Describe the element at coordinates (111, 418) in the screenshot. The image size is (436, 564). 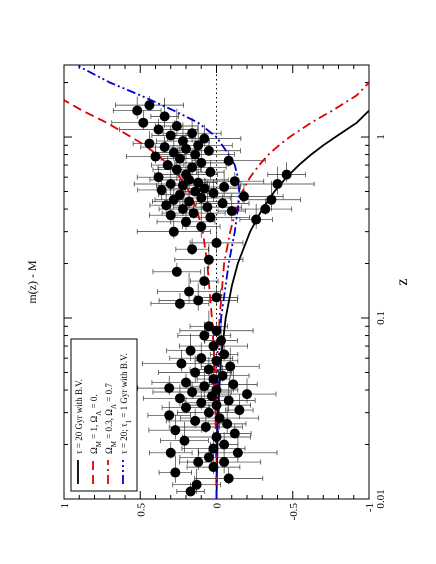
I see `legend-label-3: ΩM = 0.3, ΩΛ = 0.7` at that location.